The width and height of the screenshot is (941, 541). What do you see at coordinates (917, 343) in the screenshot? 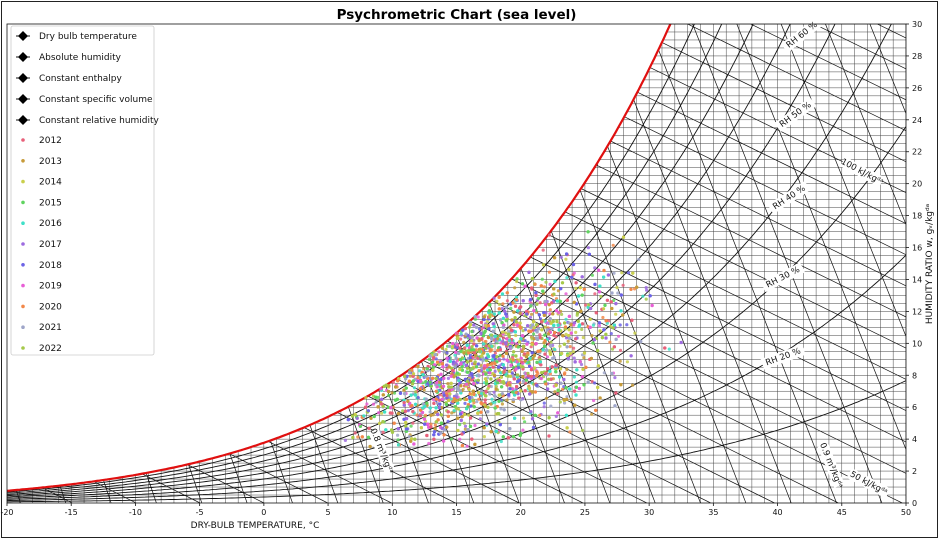
I see `y-tick-label: 10` at bounding box center [917, 343].